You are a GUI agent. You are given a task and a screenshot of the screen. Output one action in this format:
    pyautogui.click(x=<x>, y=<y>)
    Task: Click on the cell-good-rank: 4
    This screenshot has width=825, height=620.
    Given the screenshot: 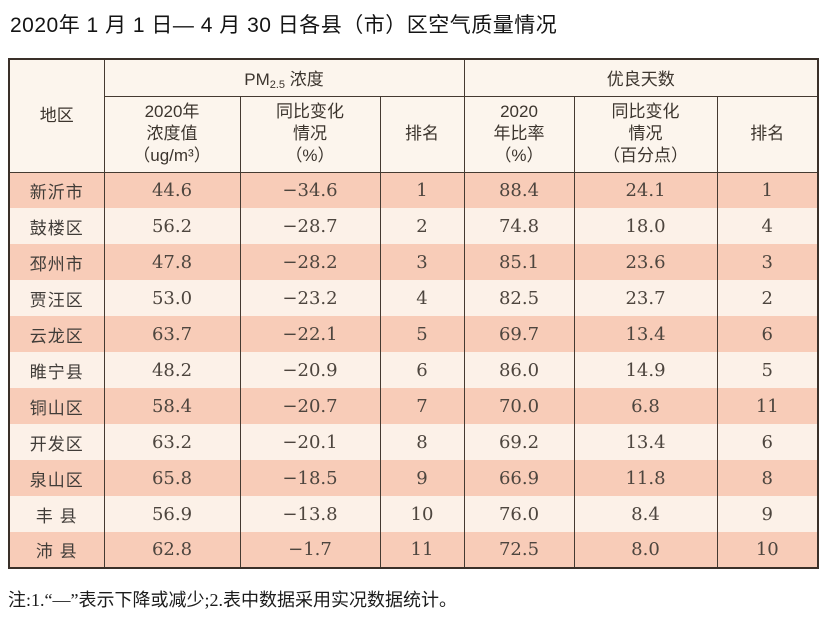 What is the action you would take?
    pyautogui.click(x=767, y=226)
    